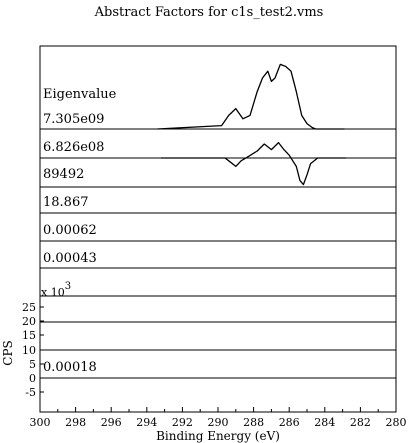  Describe the element at coordinates (182, 422) in the screenshot. I see `x-tick-label: 292` at that location.